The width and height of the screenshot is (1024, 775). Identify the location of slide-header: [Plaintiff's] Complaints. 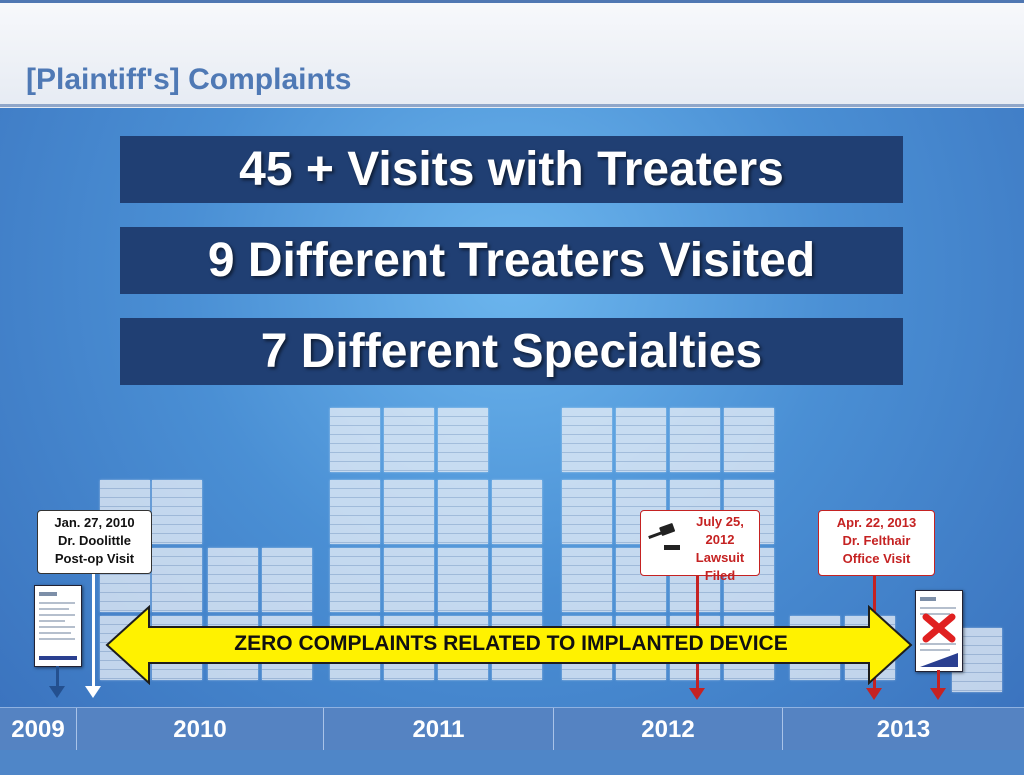
(512, 54).